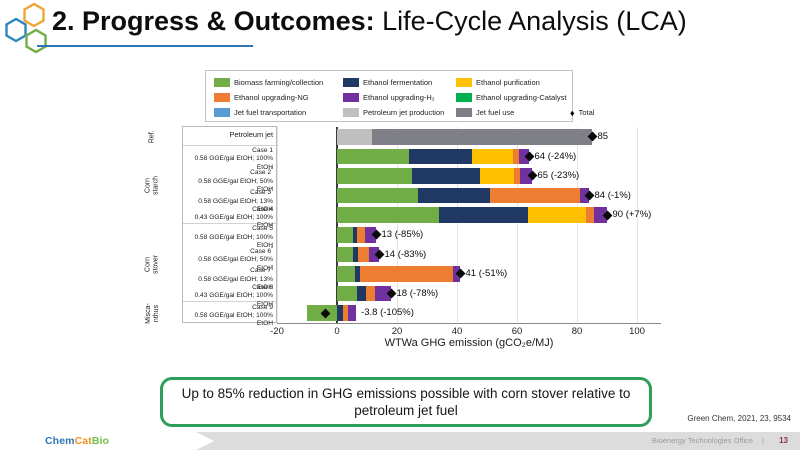 Image resolution: width=800 pixels, height=450 pixels. Describe the element at coordinates (277, 331) in the screenshot. I see `x-axis-tick-label: -20` at that location.